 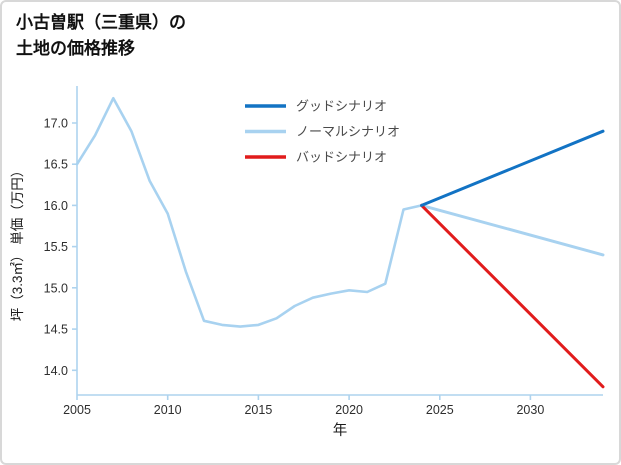 I want to click on series-good-scenario, so click(x=512, y=168).